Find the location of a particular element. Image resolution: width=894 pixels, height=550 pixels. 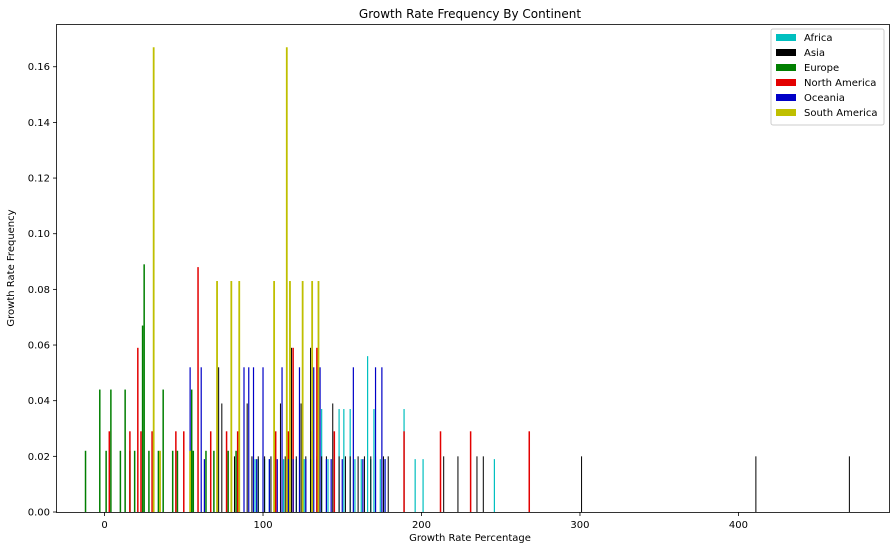

legend-label: South America is located at coordinates (841, 113).